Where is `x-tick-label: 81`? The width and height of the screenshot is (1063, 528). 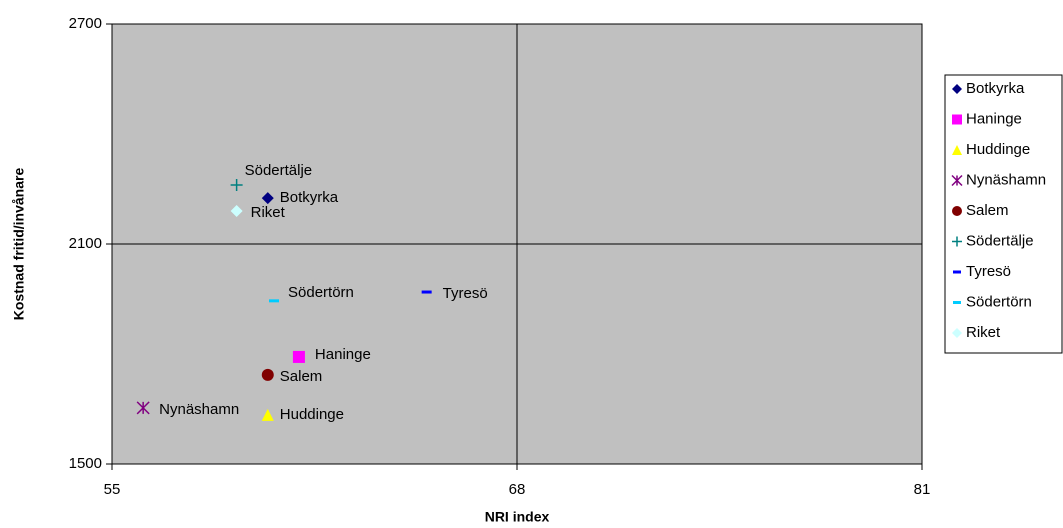 x-tick-label: 81 is located at coordinates (922, 489).